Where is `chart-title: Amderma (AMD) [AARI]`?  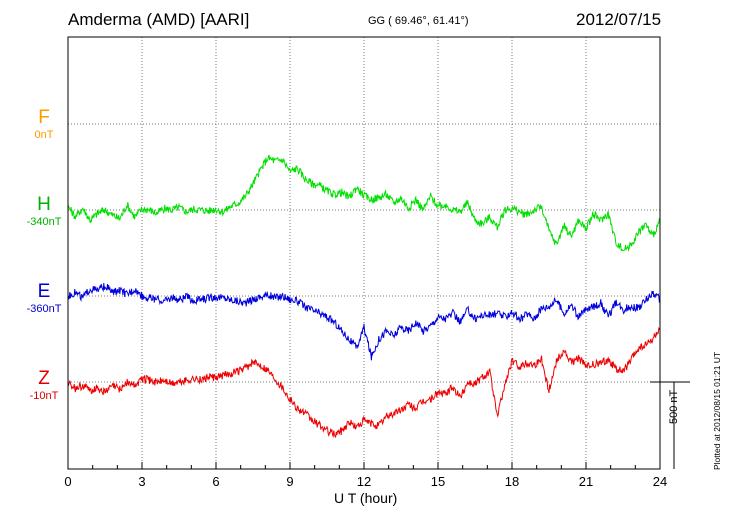 chart-title: Amderma (AMD) [AARI] is located at coordinates (159, 19).